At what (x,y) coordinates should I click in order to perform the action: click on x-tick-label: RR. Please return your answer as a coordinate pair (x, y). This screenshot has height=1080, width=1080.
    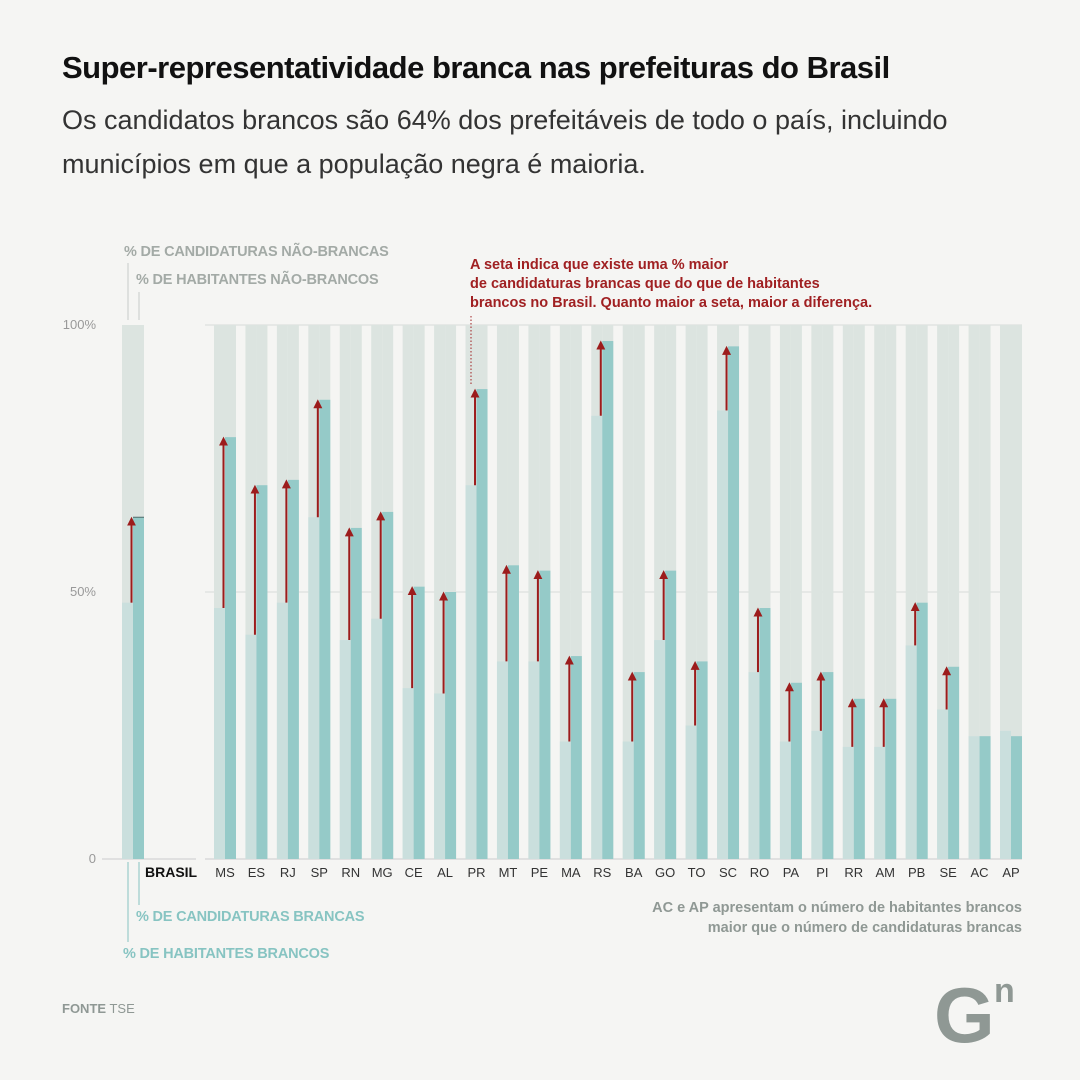
    Looking at the image, I should click on (853, 872).